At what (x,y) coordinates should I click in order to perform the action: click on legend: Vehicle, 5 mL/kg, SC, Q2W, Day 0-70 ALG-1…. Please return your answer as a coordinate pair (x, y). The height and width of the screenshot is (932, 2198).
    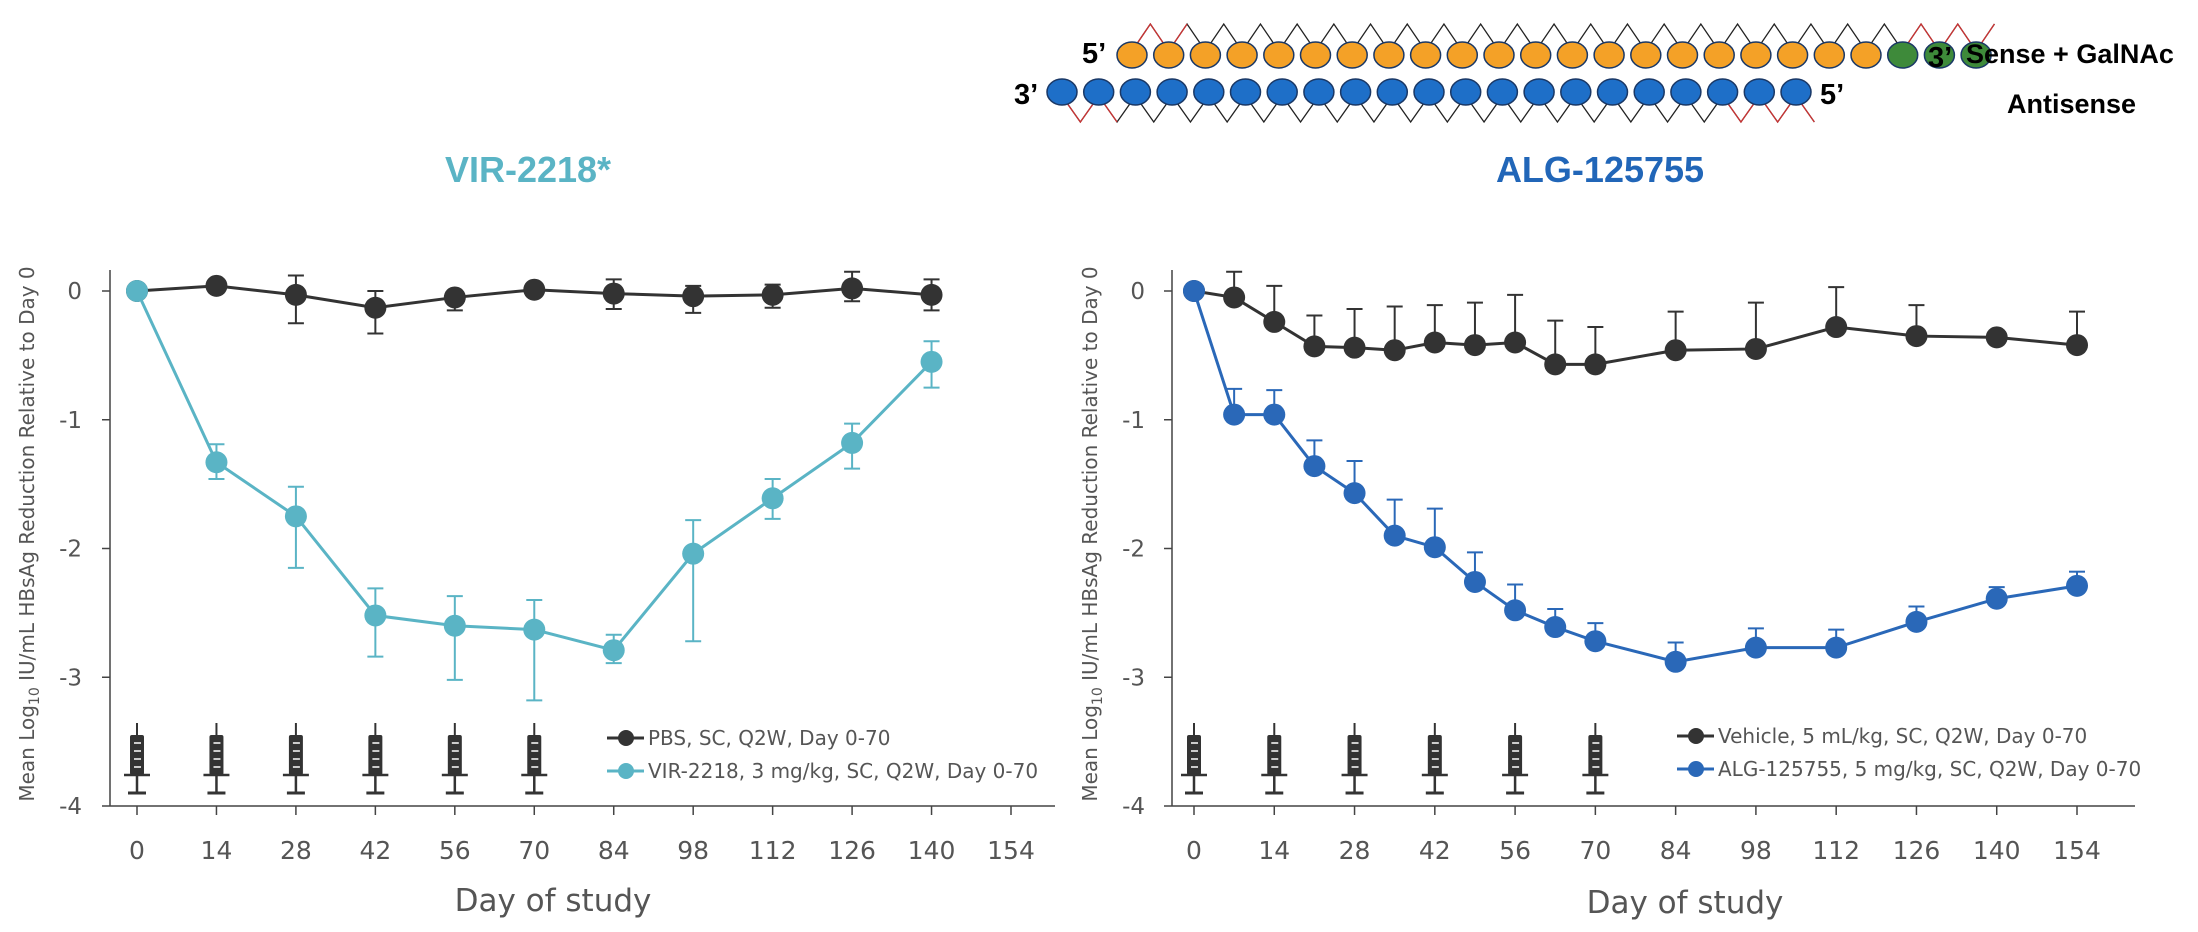
    Looking at the image, I should click on (1909, 752).